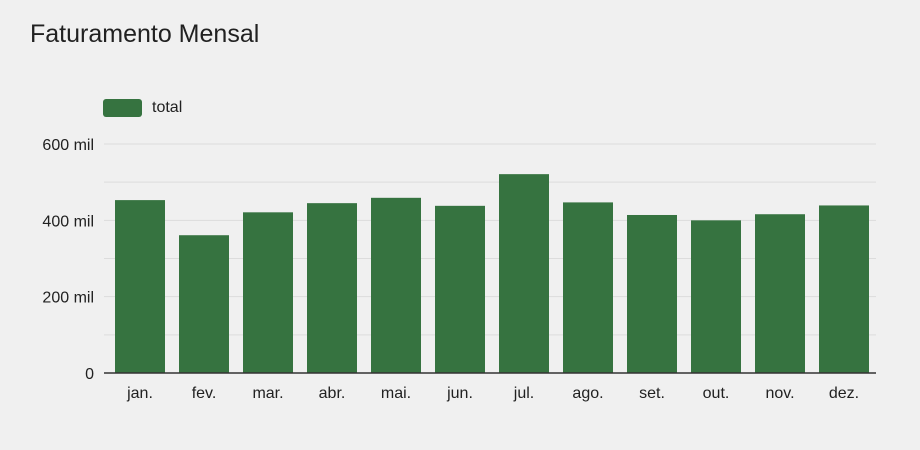  I want to click on x-tick-label: jun., so click(459, 393).